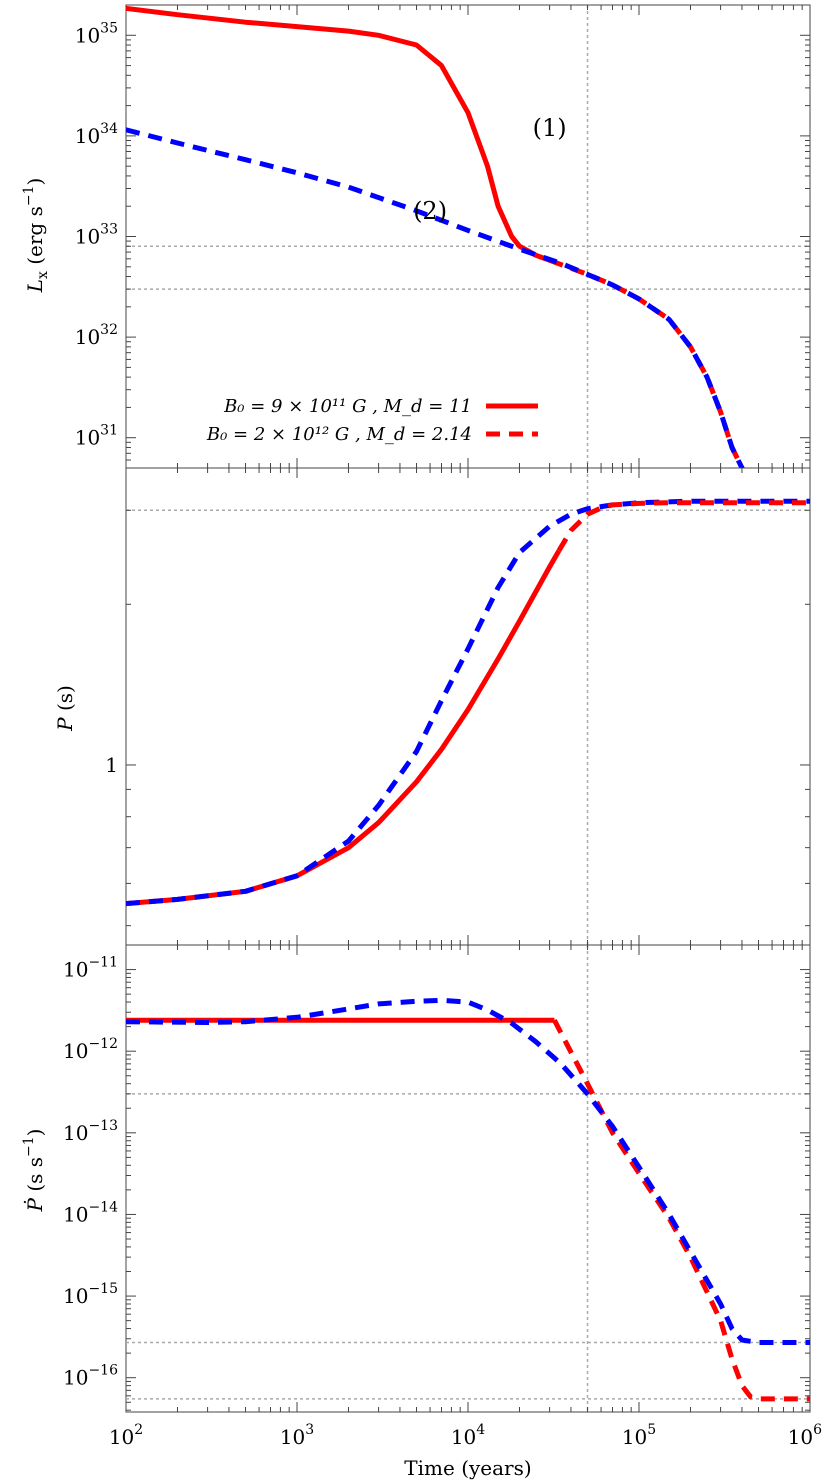 This screenshot has width=830, height=1483. What do you see at coordinates (90, 1376) in the screenshot?
I see `y-tick-label: 10−16` at bounding box center [90, 1376].